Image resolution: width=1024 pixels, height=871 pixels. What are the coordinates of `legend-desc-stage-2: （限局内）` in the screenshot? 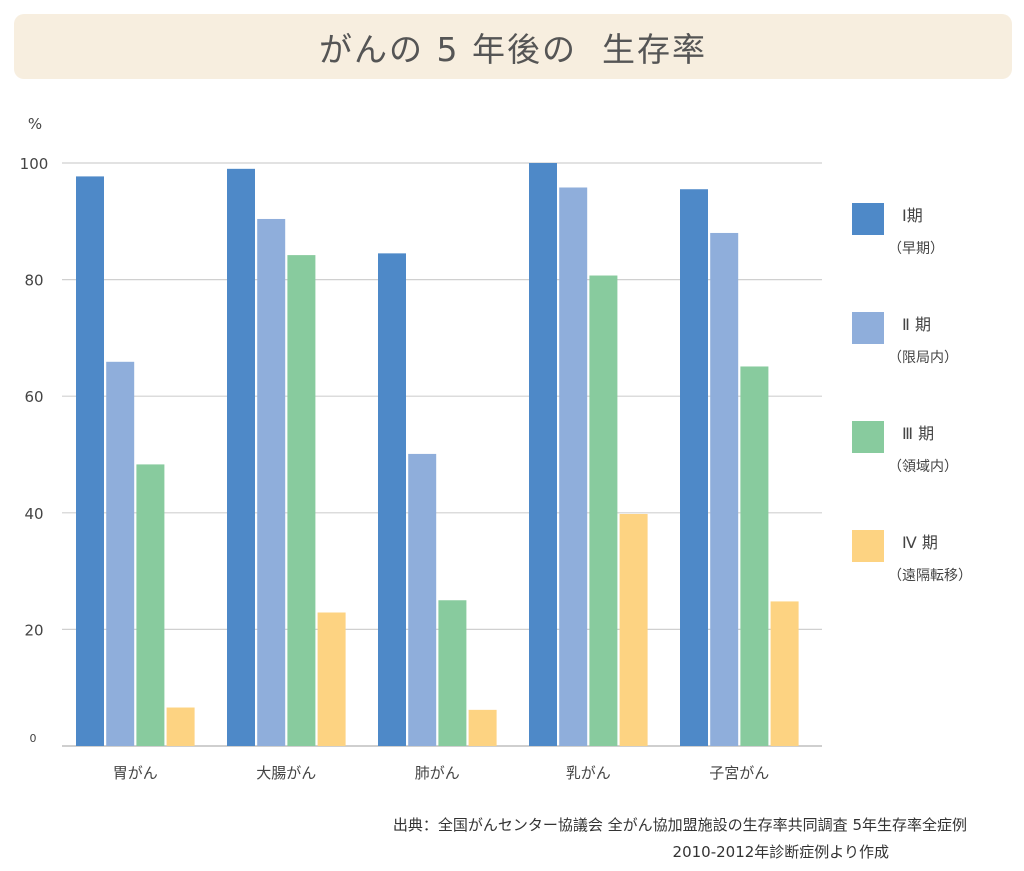 It's located at (923, 358).